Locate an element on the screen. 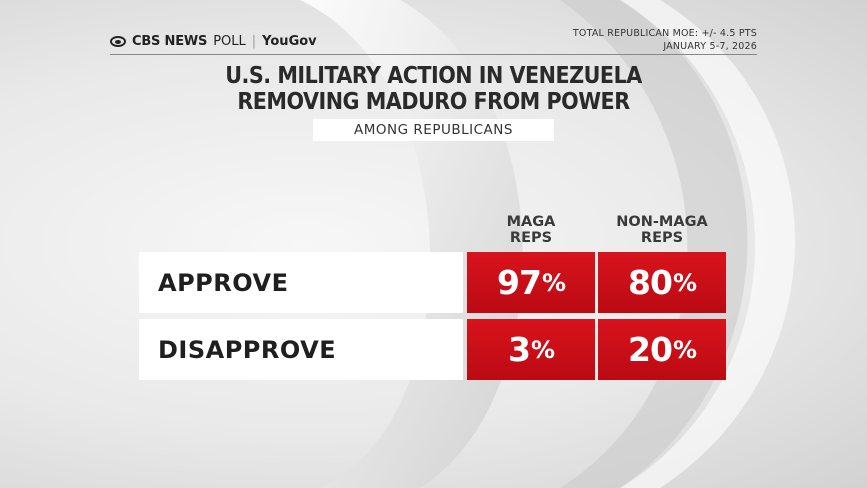 The height and width of the screenshot is (488, 867). column-header: MAGA REPS is located at coordinates (531, 230).